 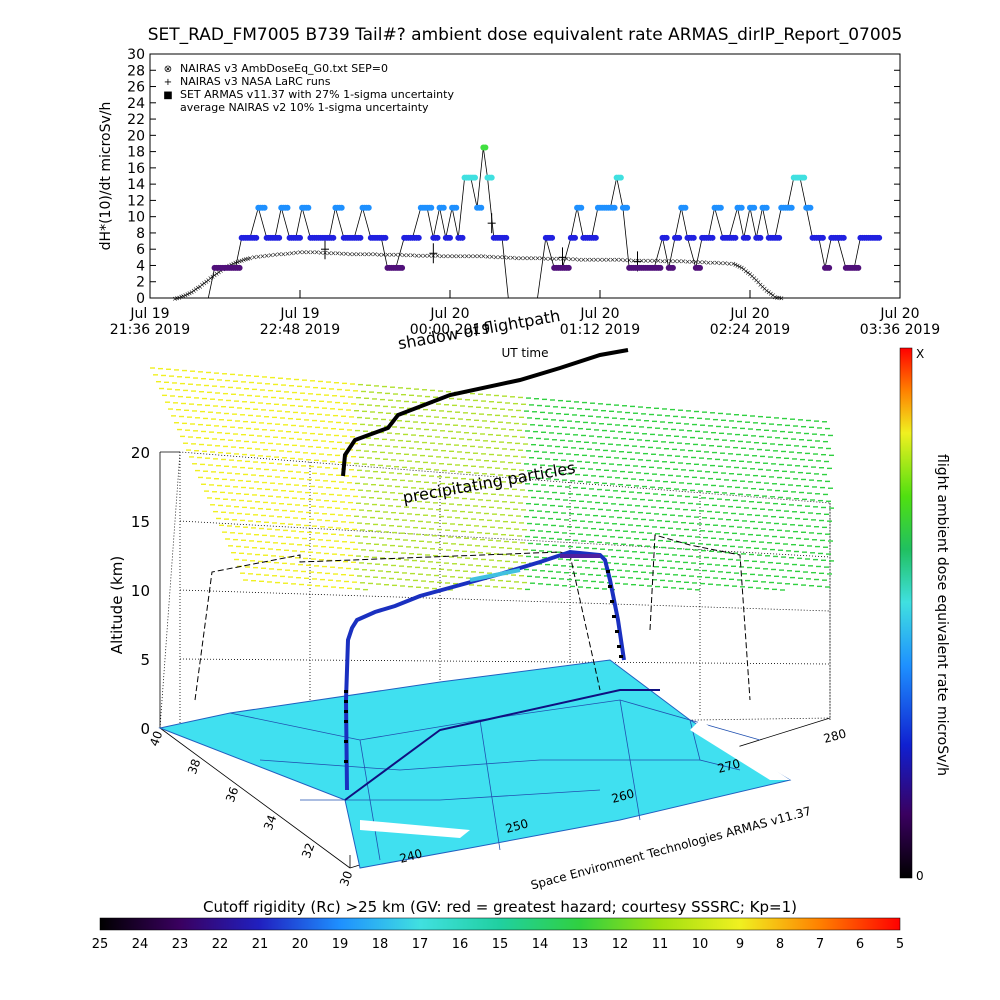 I want to click on rigidity-tick-label: 25, so click(x=100, y=944).